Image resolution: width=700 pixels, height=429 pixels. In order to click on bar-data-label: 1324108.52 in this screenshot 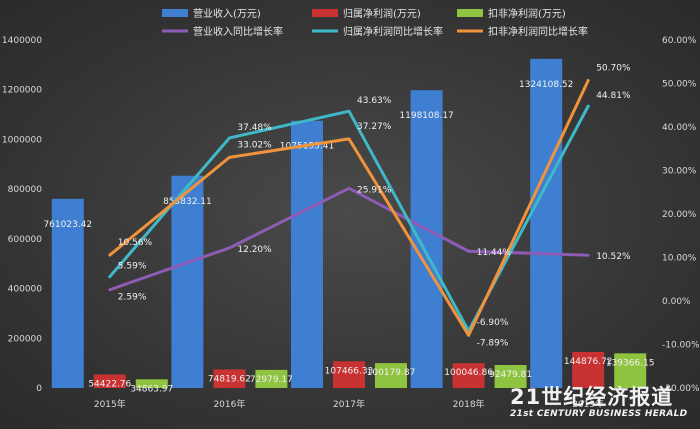, I will do `click(546, 85)`.